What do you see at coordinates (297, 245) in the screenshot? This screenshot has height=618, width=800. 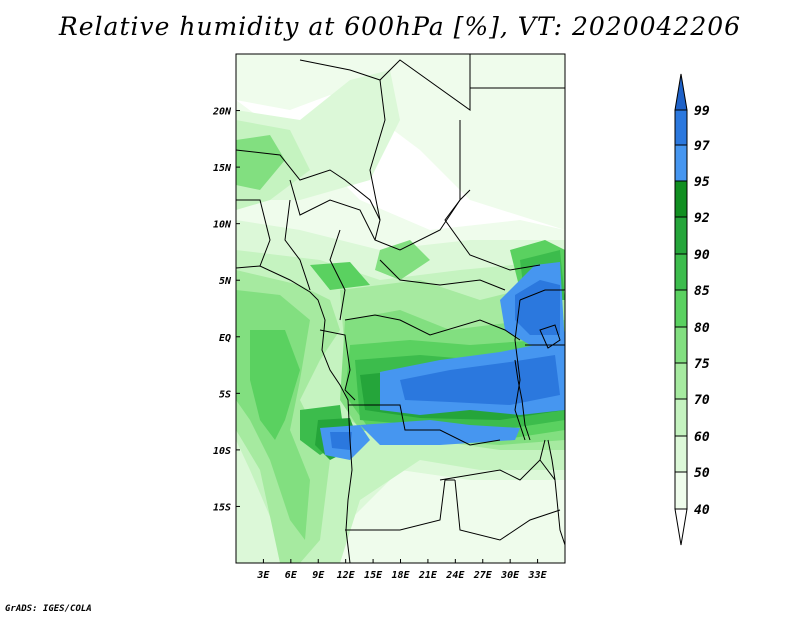 I see `border-nigeria` at bounding box center [297, 245].